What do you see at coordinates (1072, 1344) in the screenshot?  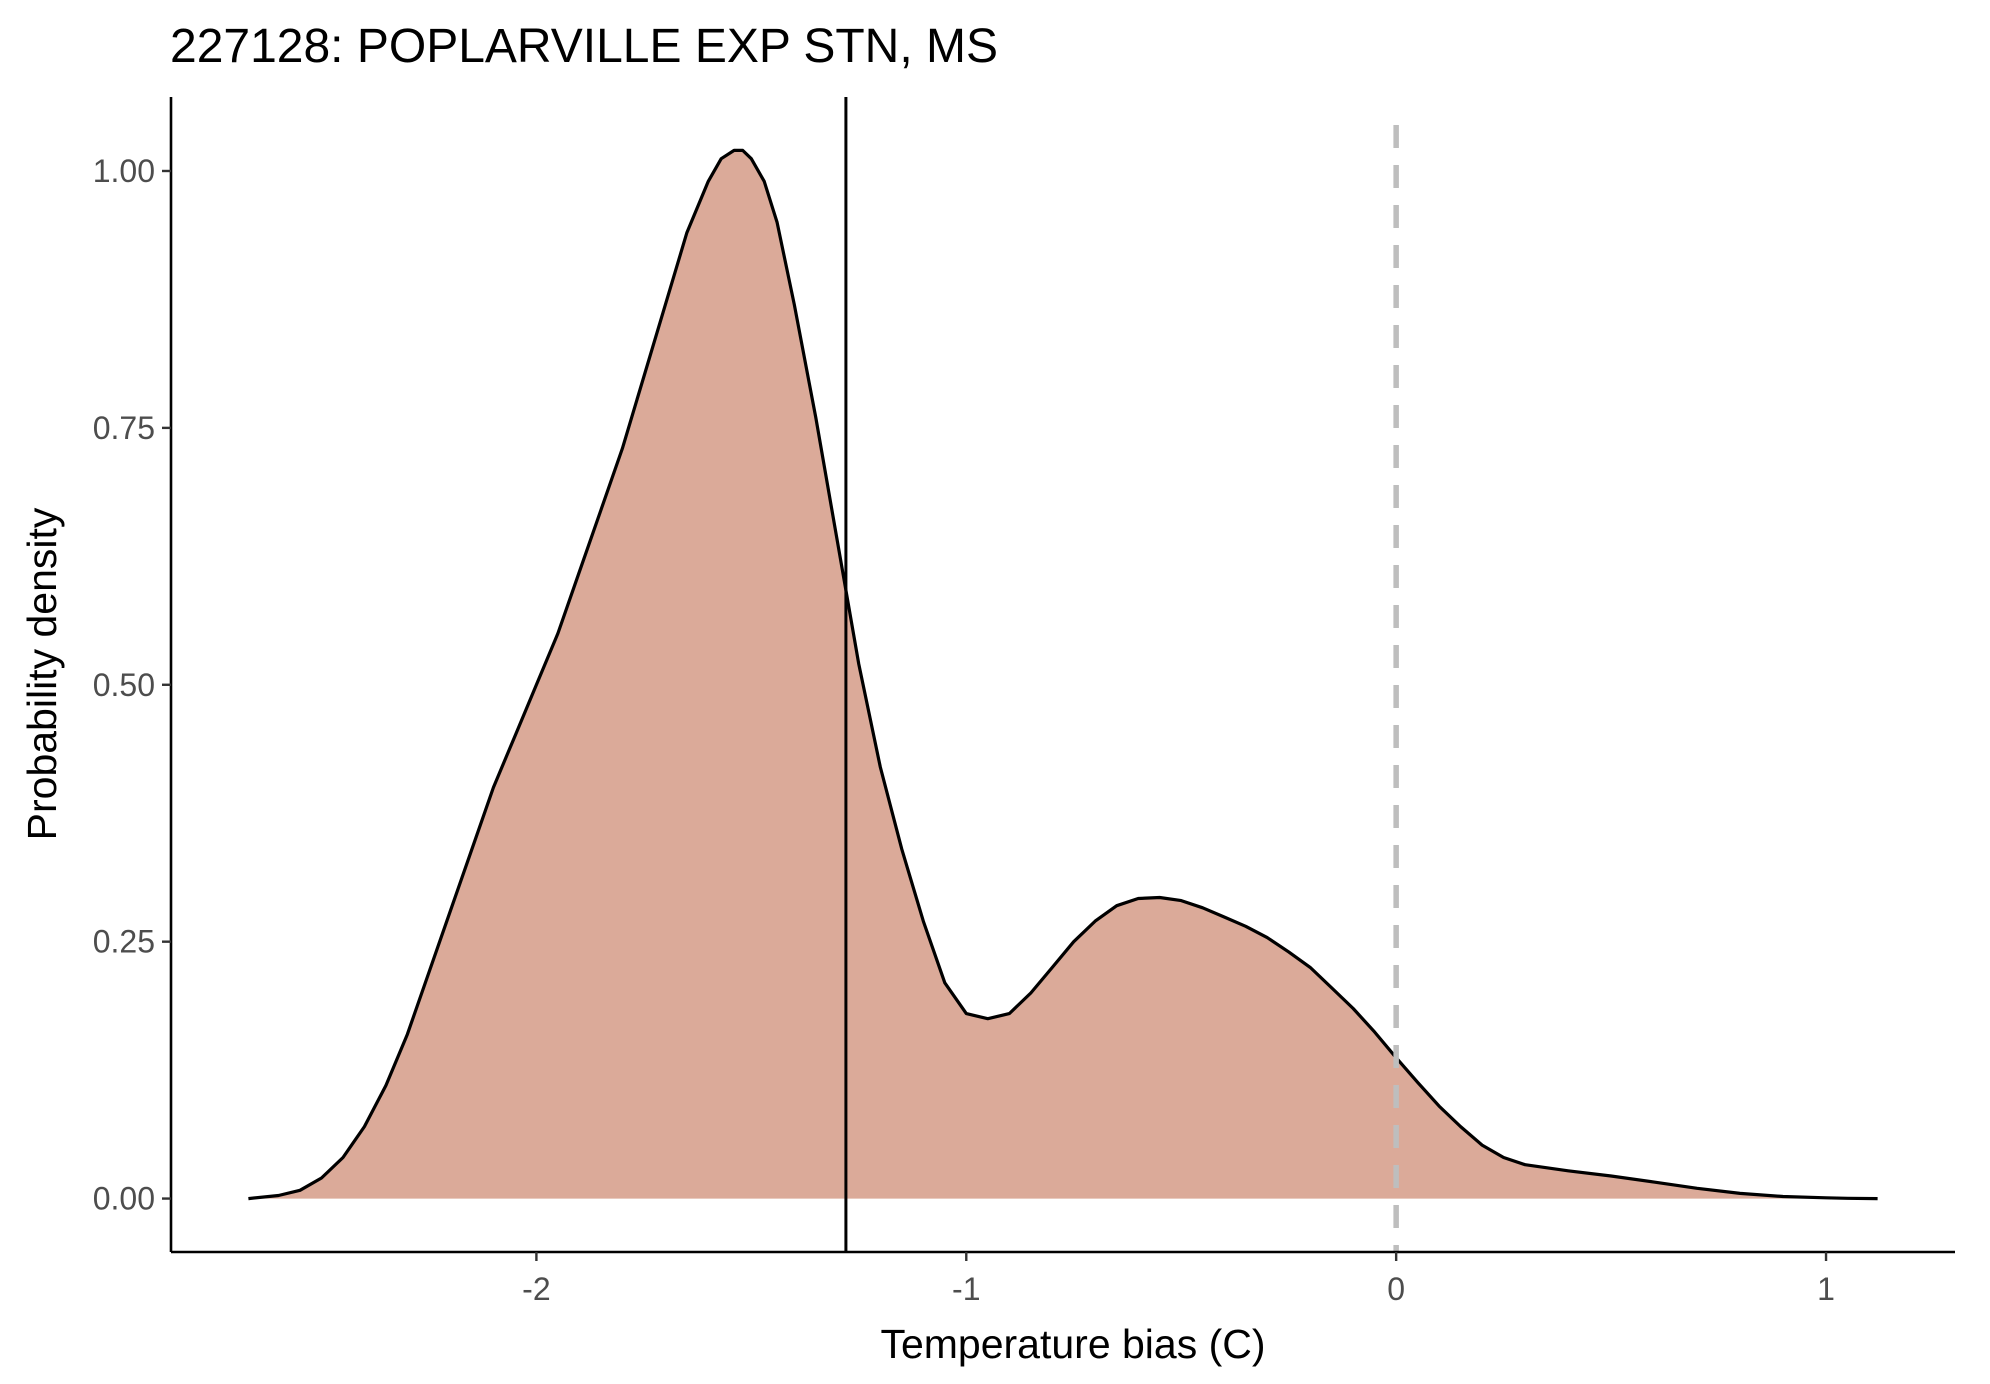 I see `x-axis-title: Temperature bias (C)` at bounding box center [1072, 1344].